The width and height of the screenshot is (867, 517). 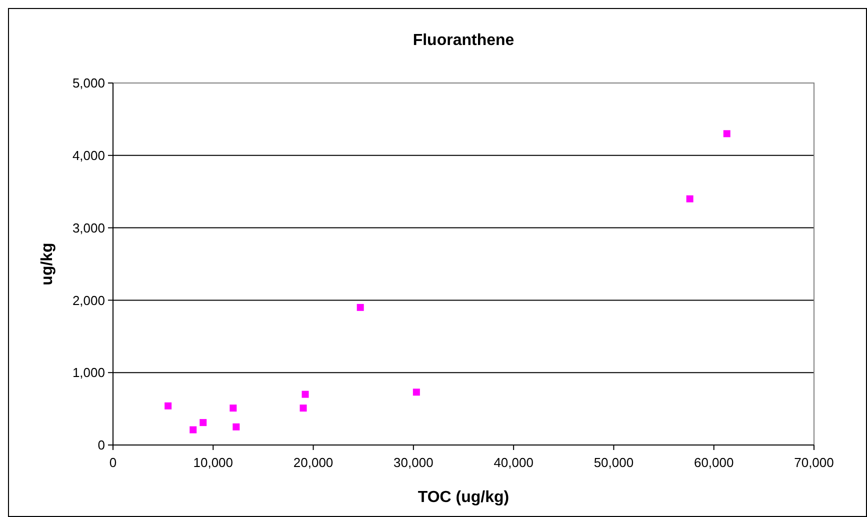 What do you see at coordinates (414, 462) in the screenshot?
I see `x-tick-label: 30,000` at bounding box center [414, 462].